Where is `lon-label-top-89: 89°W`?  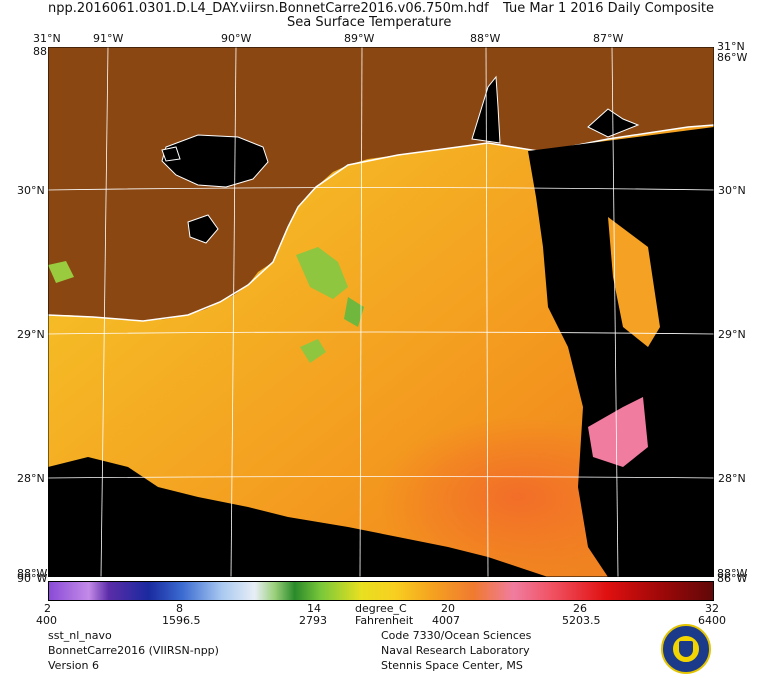
lon-label-top-89: 89°W is located at coordinates (359, 38).